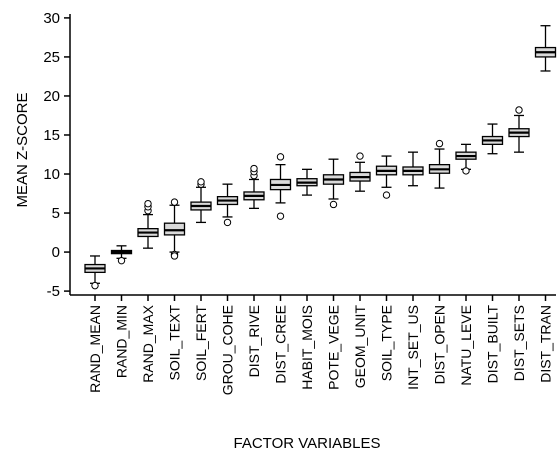  I want to click on x-tick-label: POTE_VEGE, so click(334, 347).